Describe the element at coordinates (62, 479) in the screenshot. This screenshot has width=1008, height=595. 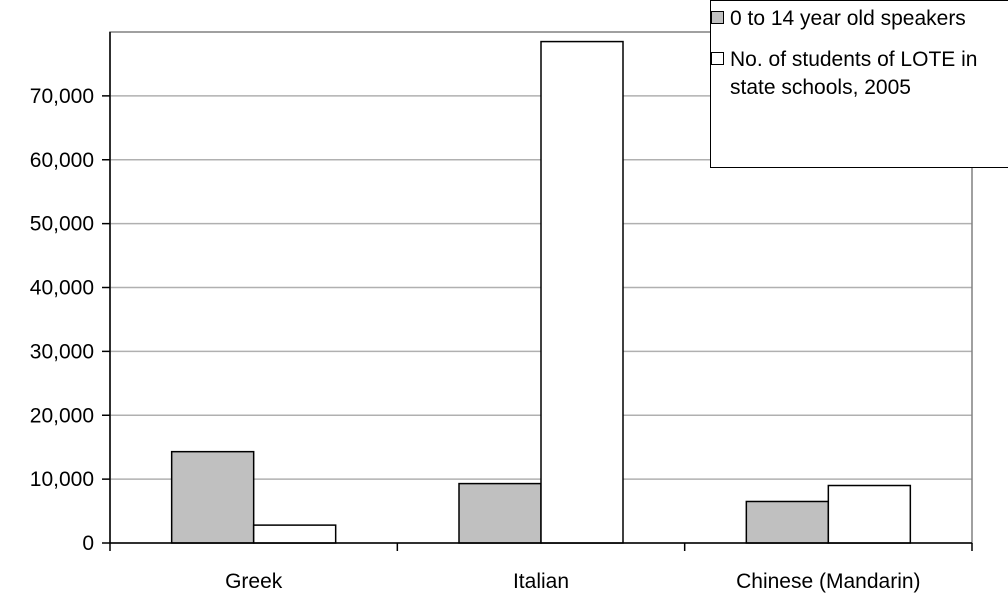
I see `y-tick-label: 10,000` at that location.